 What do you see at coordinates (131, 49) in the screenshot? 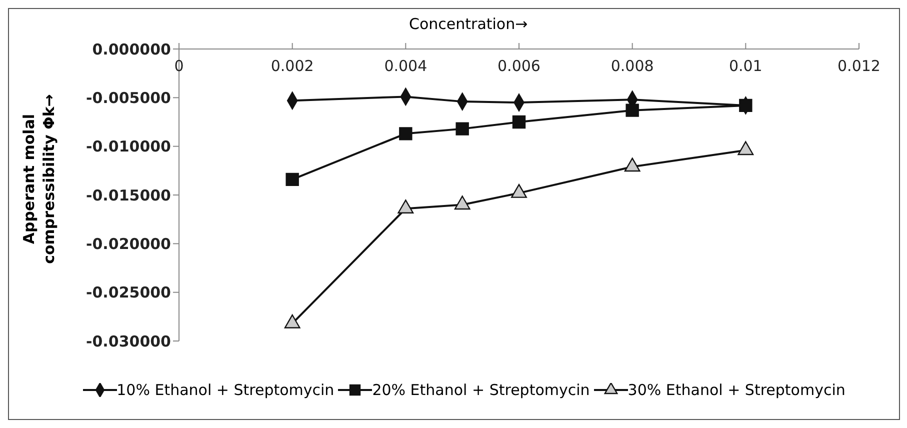
I see `y-tick-label: 0.000000` at bounding box center [131, 49].